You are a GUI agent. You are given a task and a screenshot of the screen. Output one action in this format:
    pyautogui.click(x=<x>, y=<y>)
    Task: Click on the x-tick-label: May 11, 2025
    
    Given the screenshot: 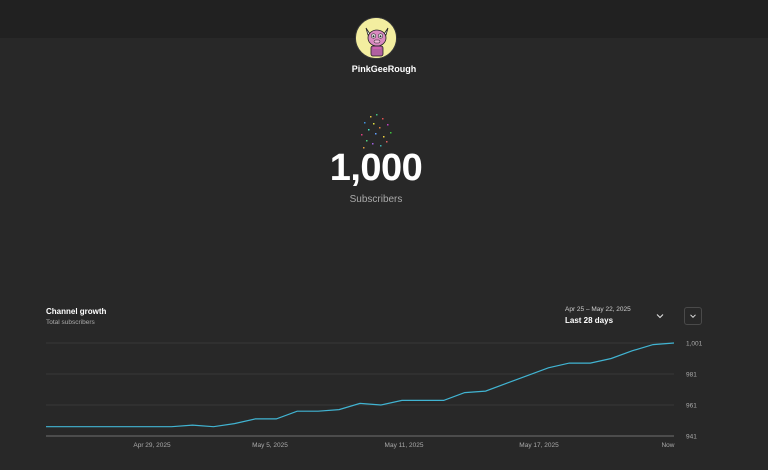 What is the action you would take?
    pyautogui.click(x=404, y=445)
    